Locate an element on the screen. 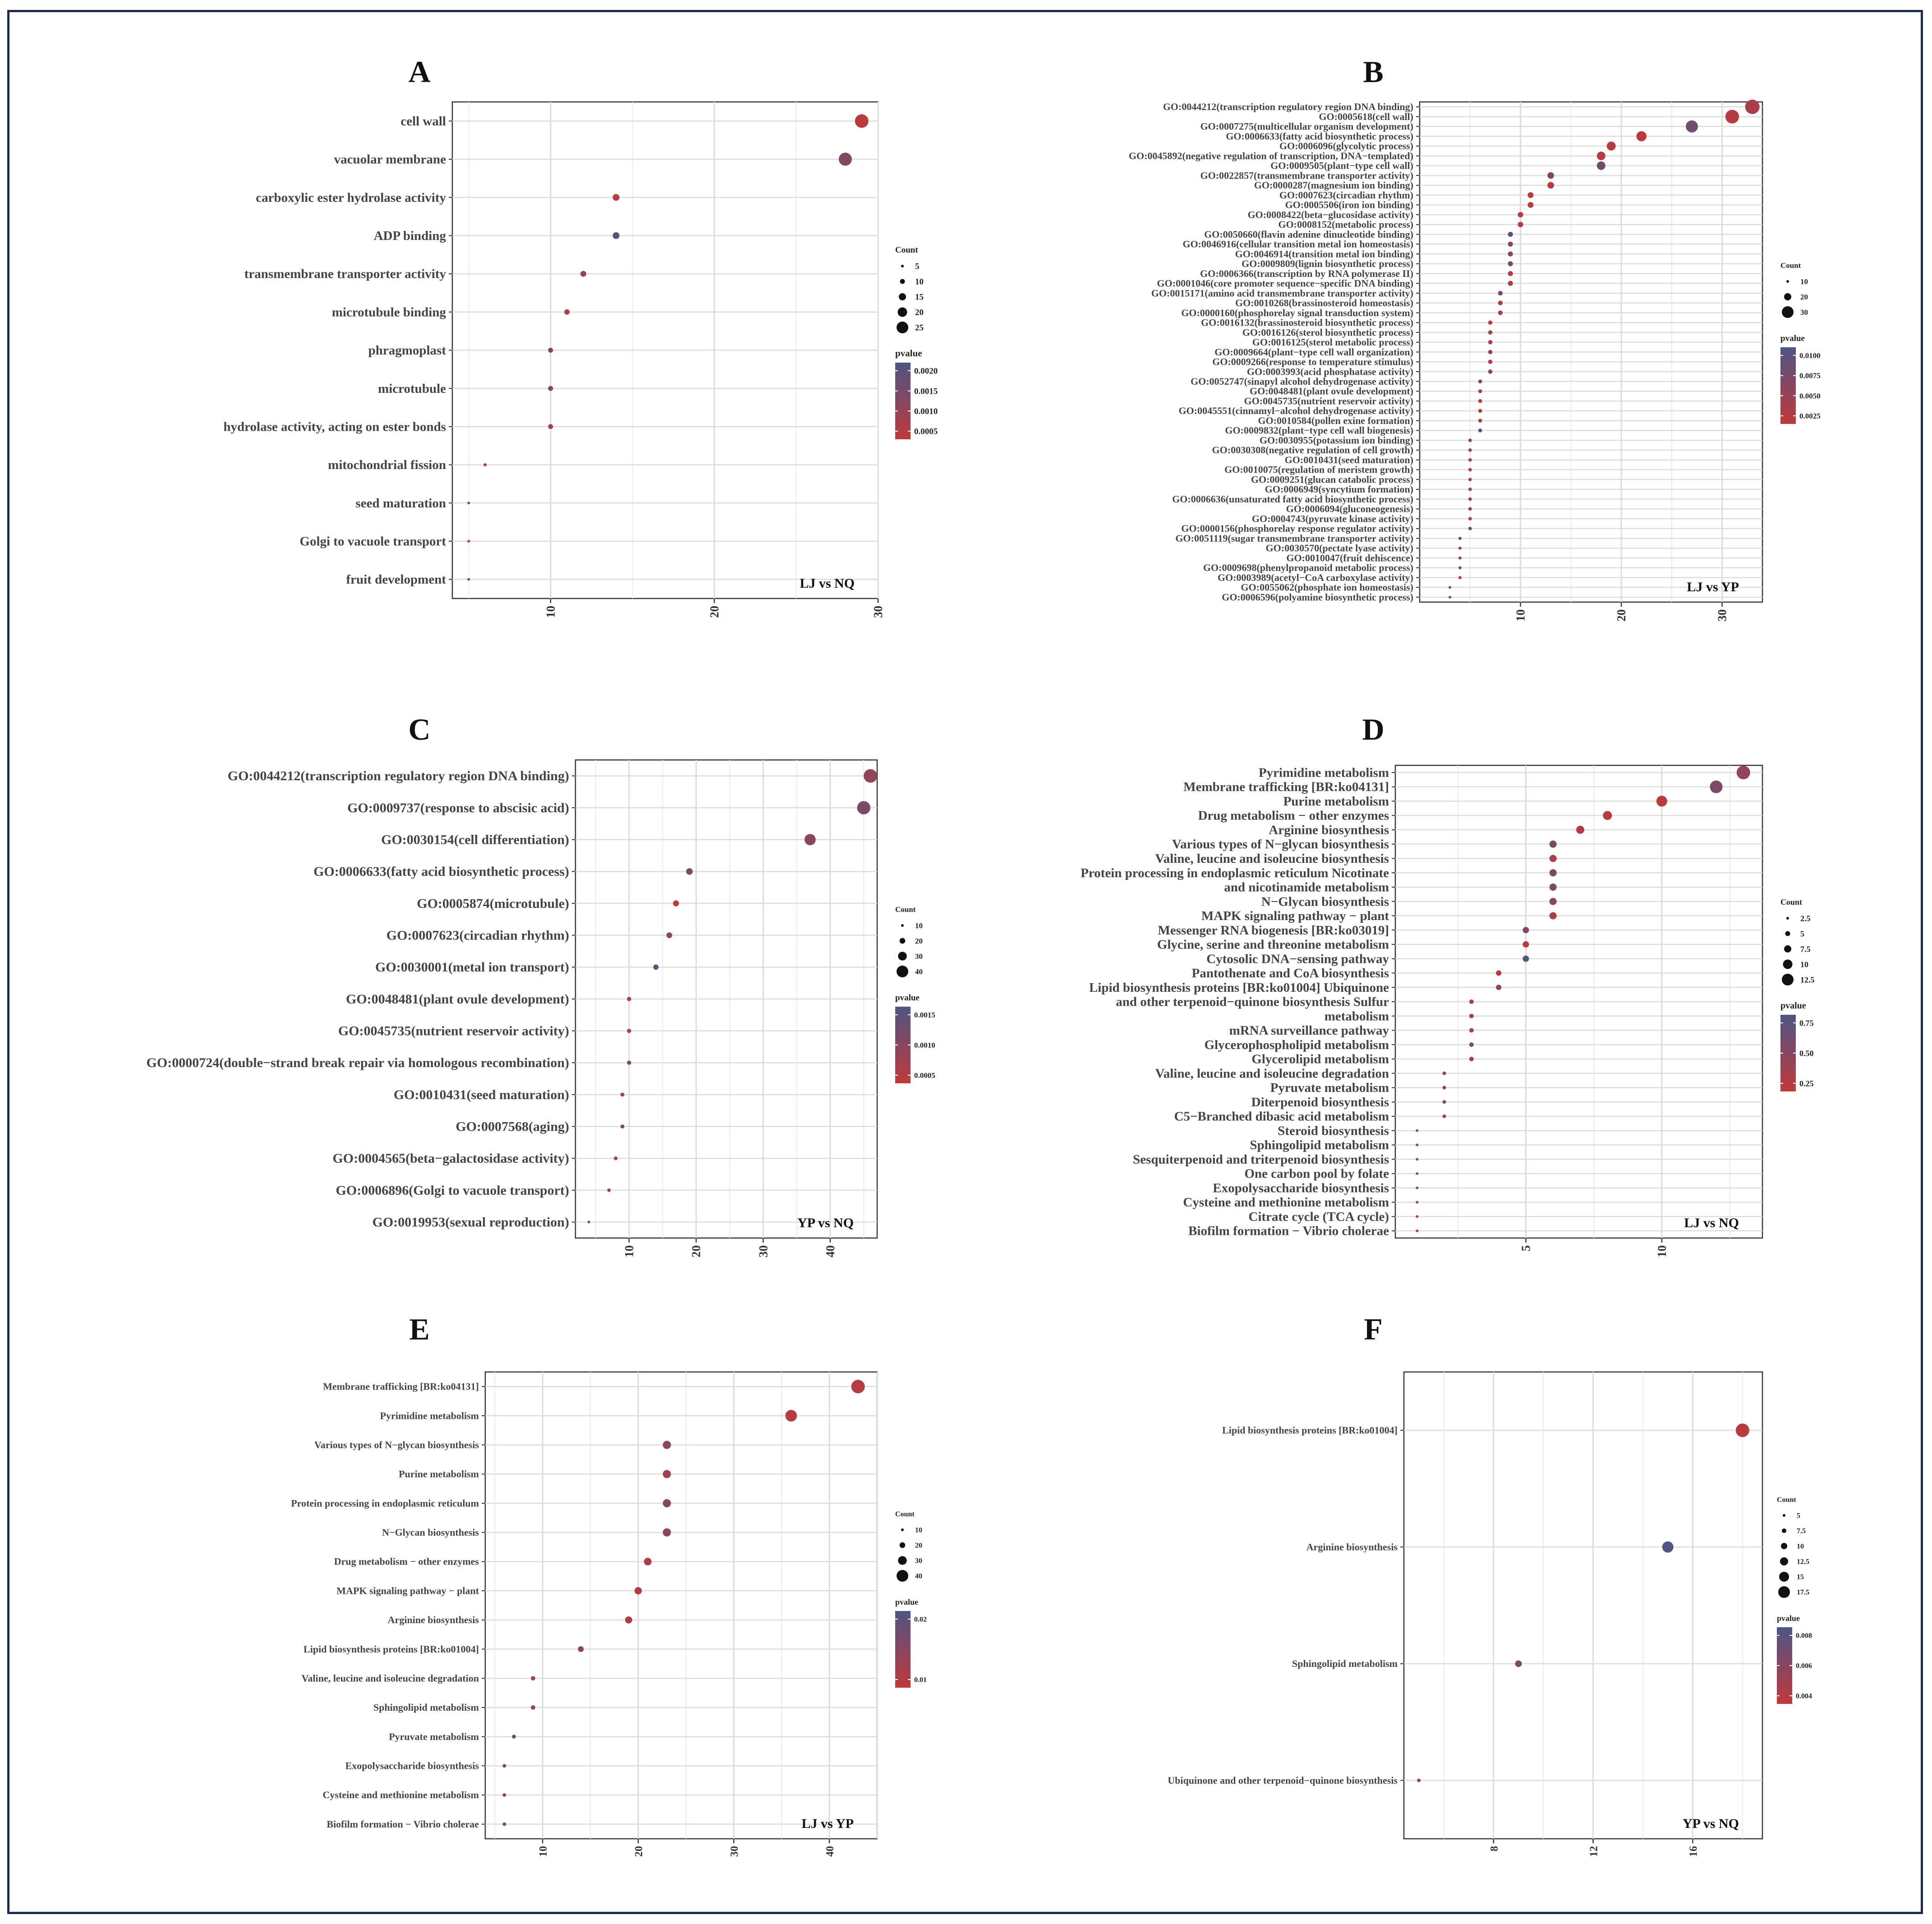 This screenshot has height=1924, width=1932. y-tick-label: Exopolysaccharide biosynthesis is located at coordinates (412, 1766).